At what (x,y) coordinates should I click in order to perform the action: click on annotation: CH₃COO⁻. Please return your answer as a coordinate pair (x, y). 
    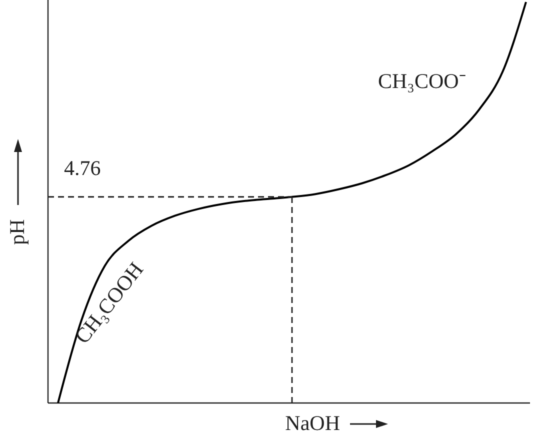
    Looking at the image, I should click on (422, 81).